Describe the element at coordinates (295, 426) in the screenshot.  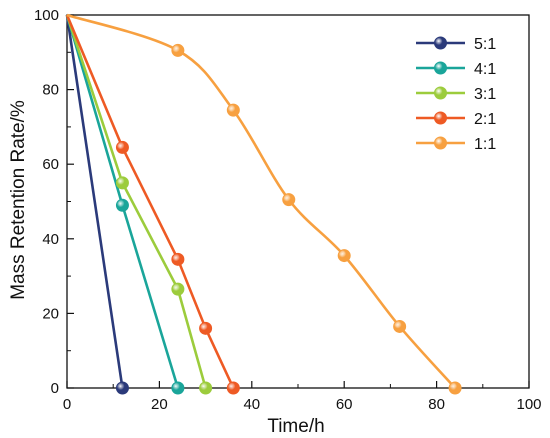
I see `x-axis-title: Time/h` at that location.